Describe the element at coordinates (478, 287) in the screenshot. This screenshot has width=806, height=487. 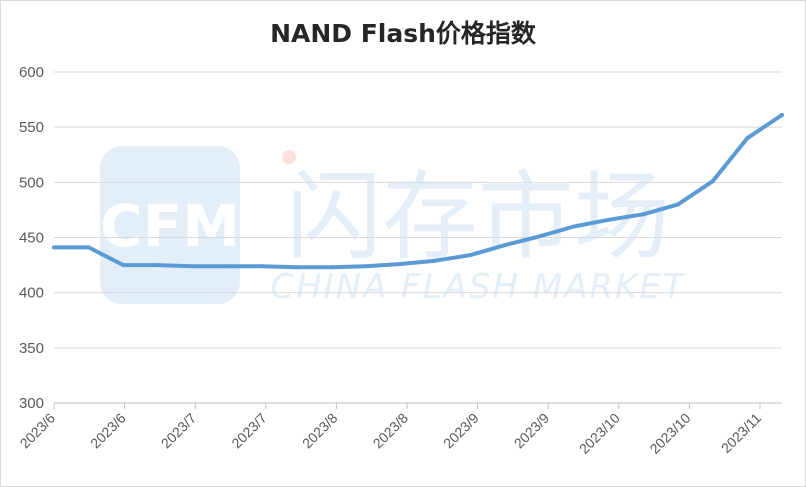
I see `watermark-en-text: CHINA FLASH MARKET` at that location.